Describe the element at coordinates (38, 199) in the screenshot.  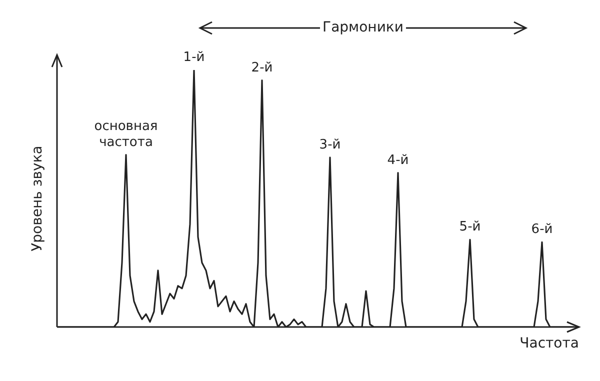
I see `y-axis-title: Уровень звука` at that location.